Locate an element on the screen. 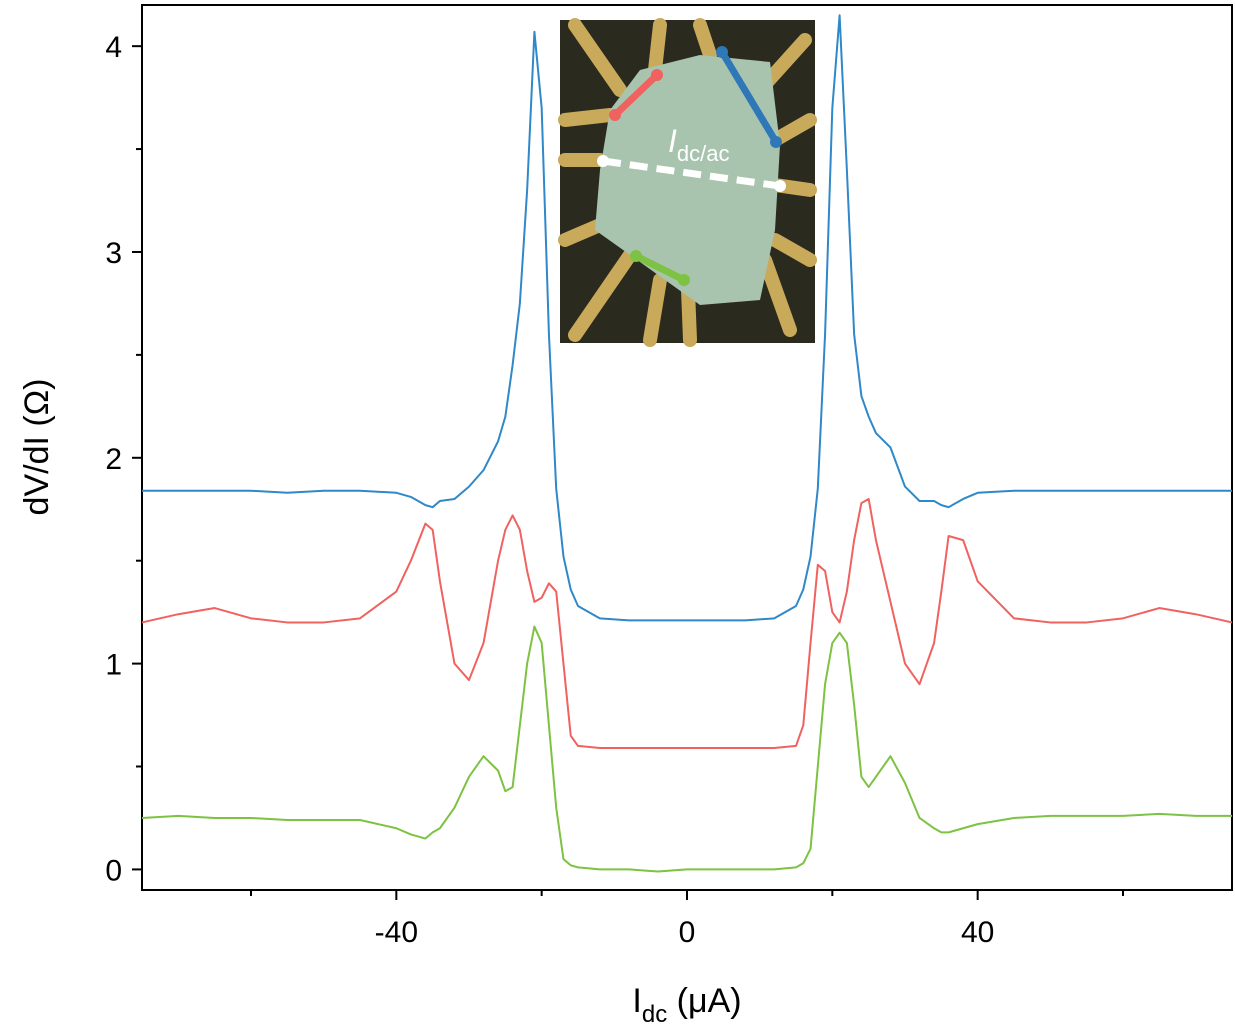  x-tick-label: 40 is located at coordinates (977, 932).